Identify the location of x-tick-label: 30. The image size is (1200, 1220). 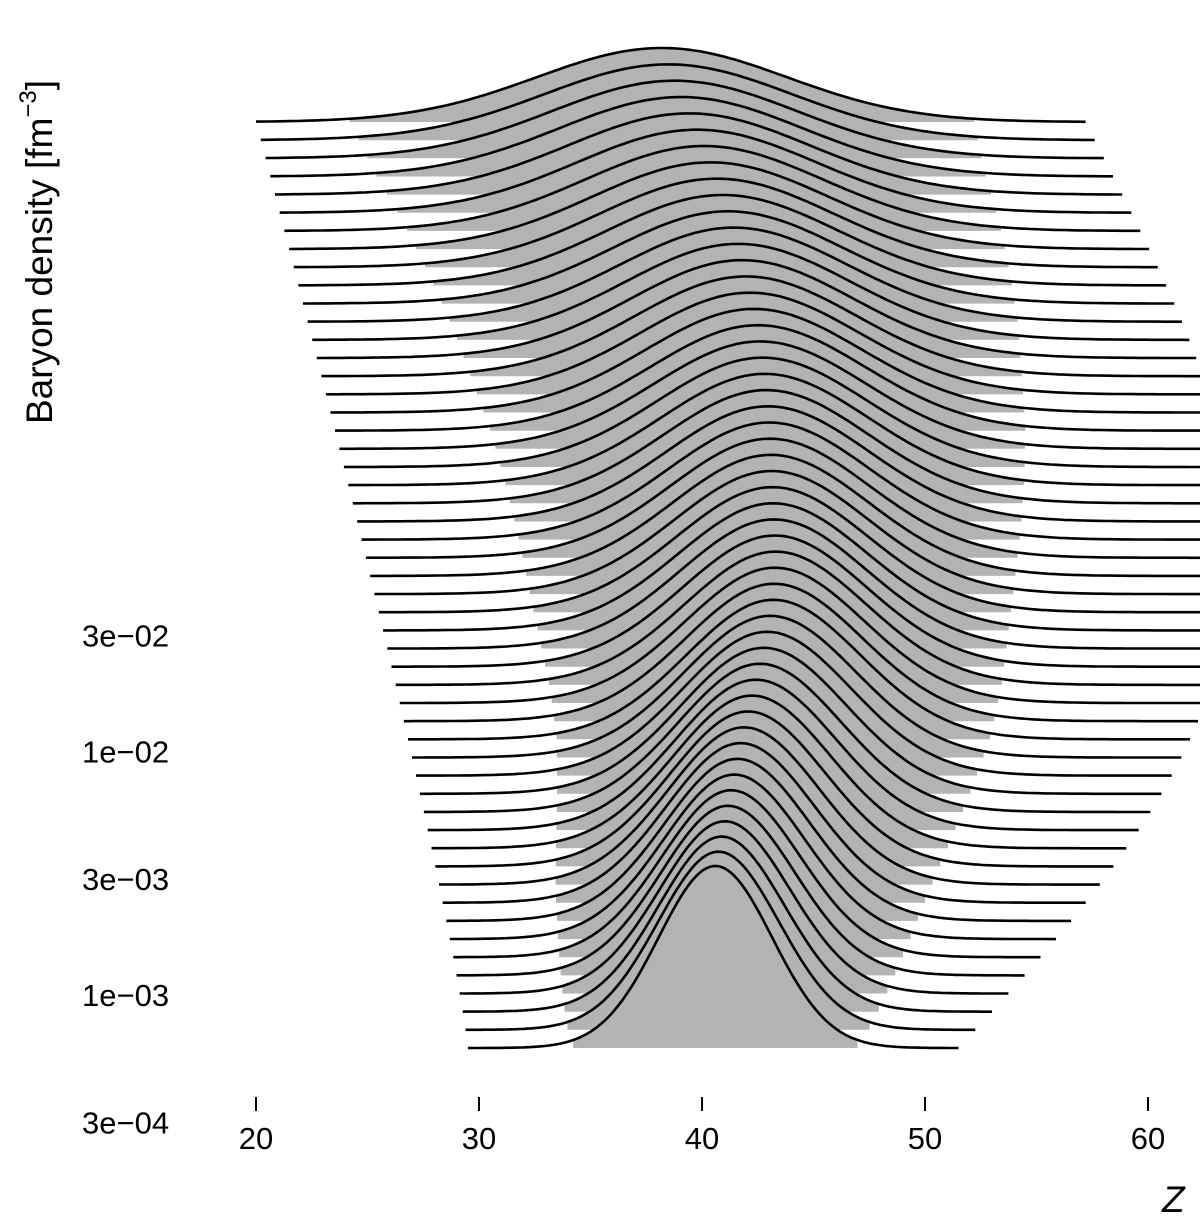
(479, 1138).